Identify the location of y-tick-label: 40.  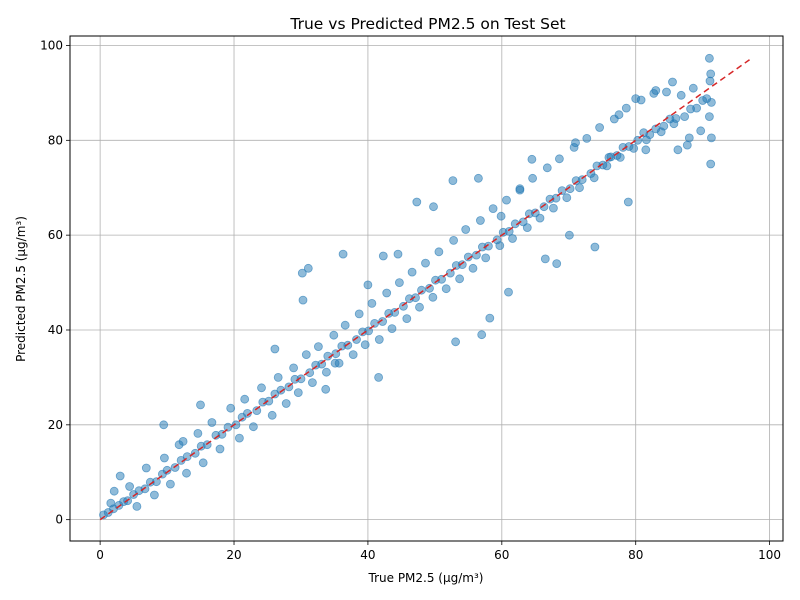
(55, 330).